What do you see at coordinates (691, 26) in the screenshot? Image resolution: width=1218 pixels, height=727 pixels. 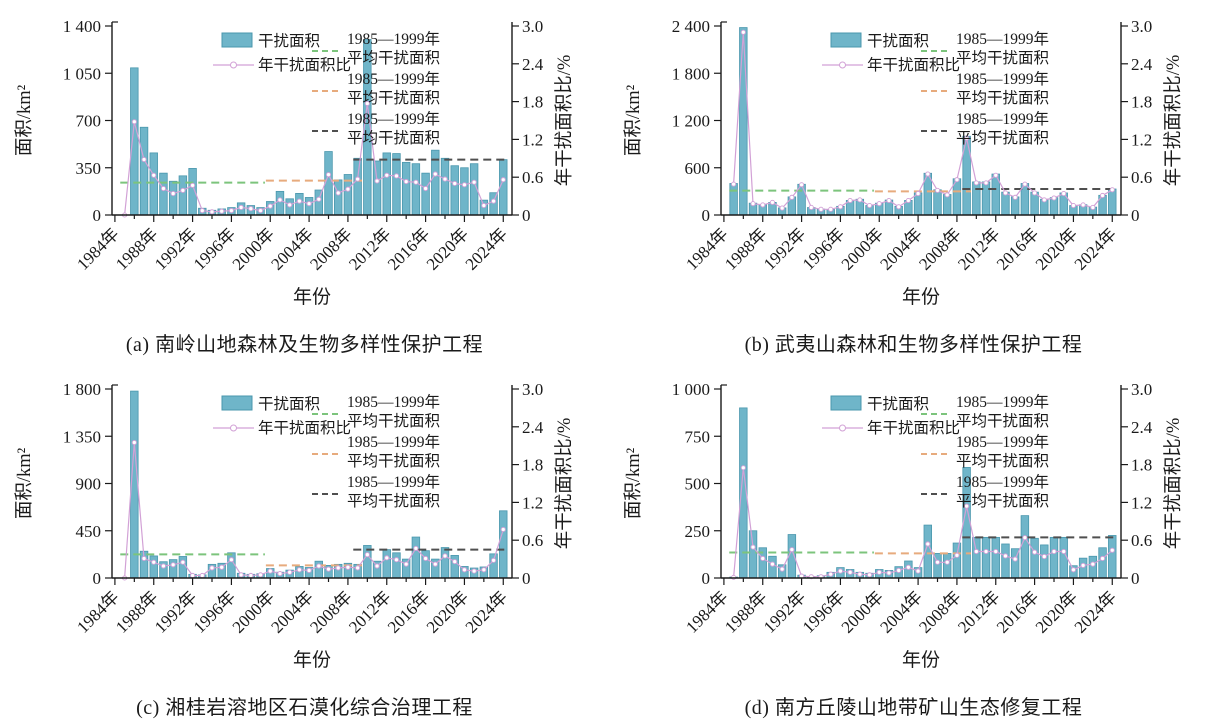 I see `left-tick-label: 2 400` at bounding box center [691, 26].